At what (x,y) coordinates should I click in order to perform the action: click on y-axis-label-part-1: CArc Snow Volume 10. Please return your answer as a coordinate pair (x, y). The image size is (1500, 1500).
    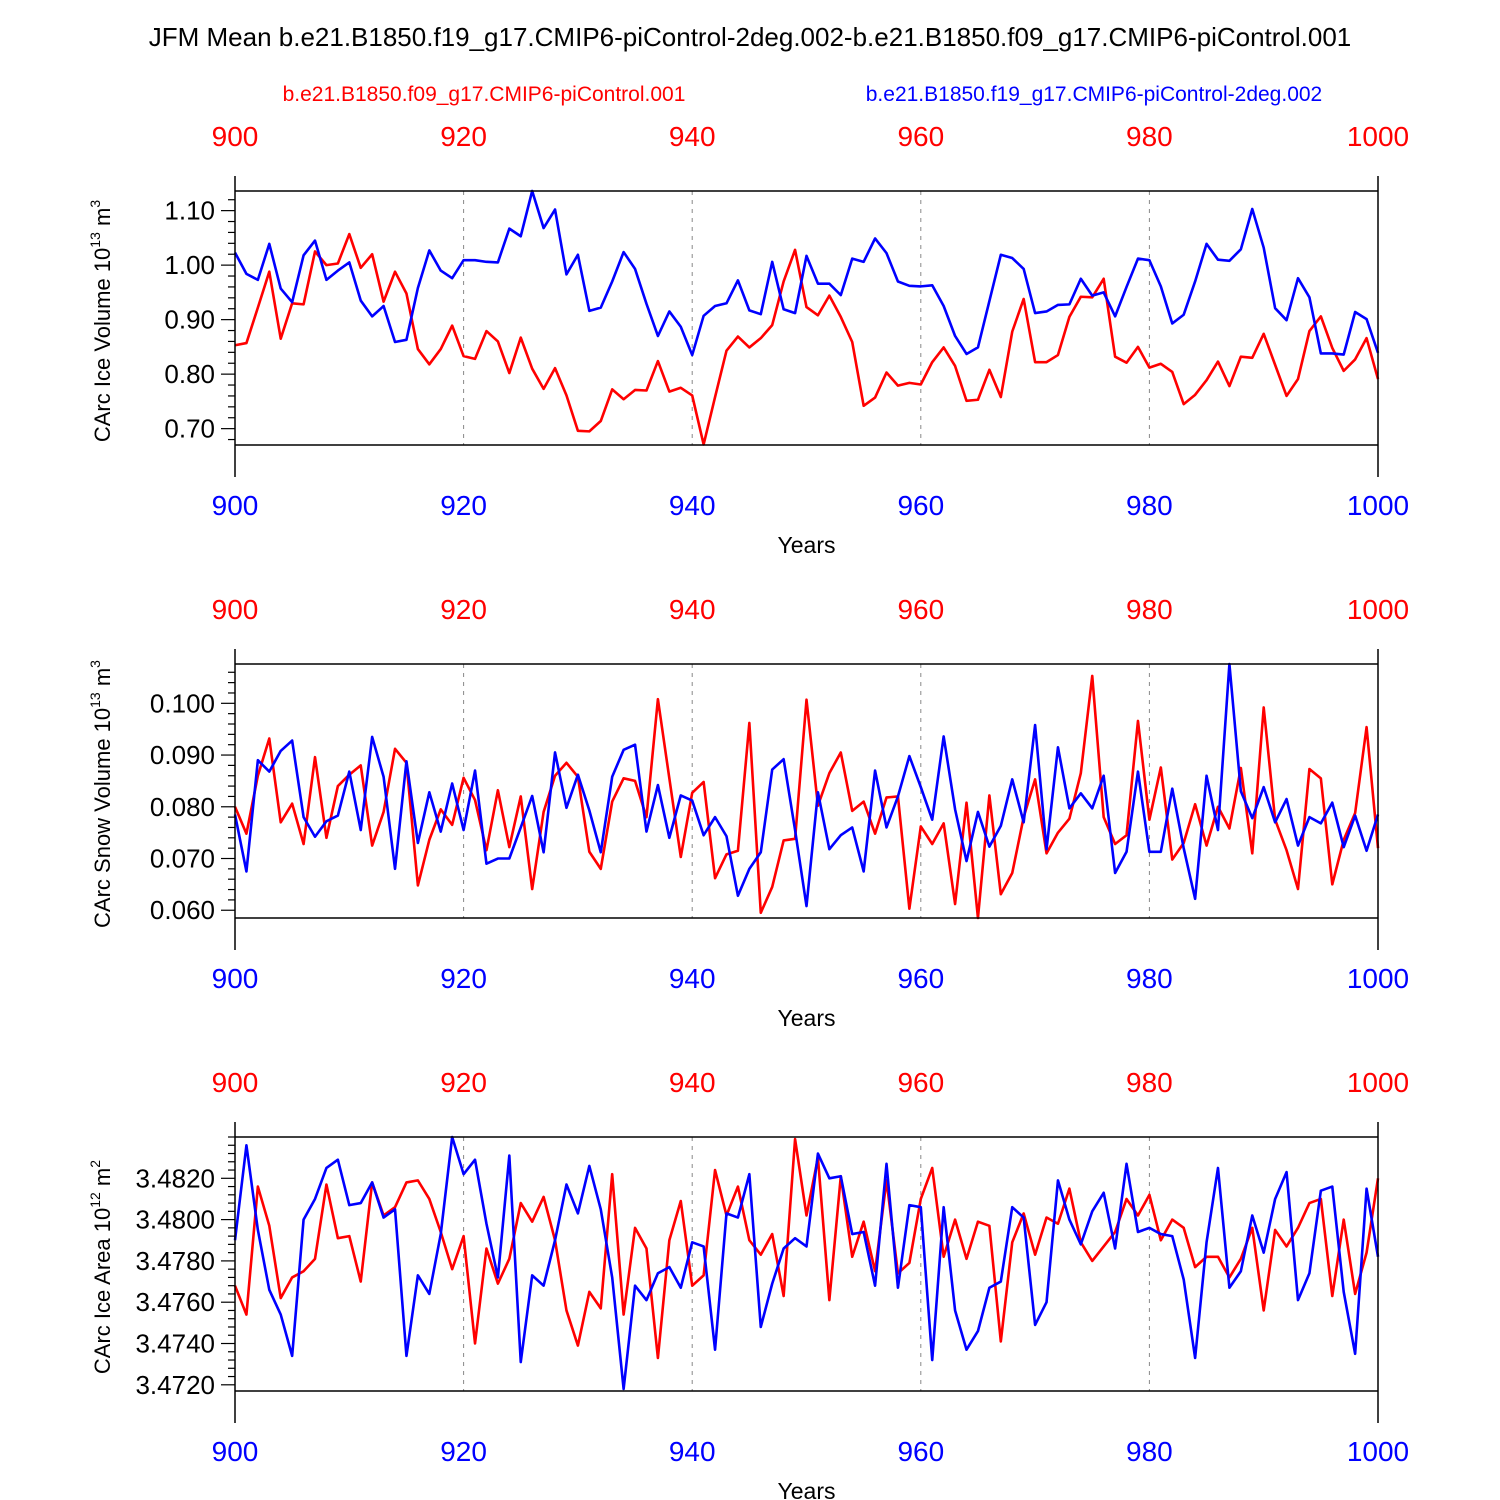
    Looking at the image, I should click on (102, 818).